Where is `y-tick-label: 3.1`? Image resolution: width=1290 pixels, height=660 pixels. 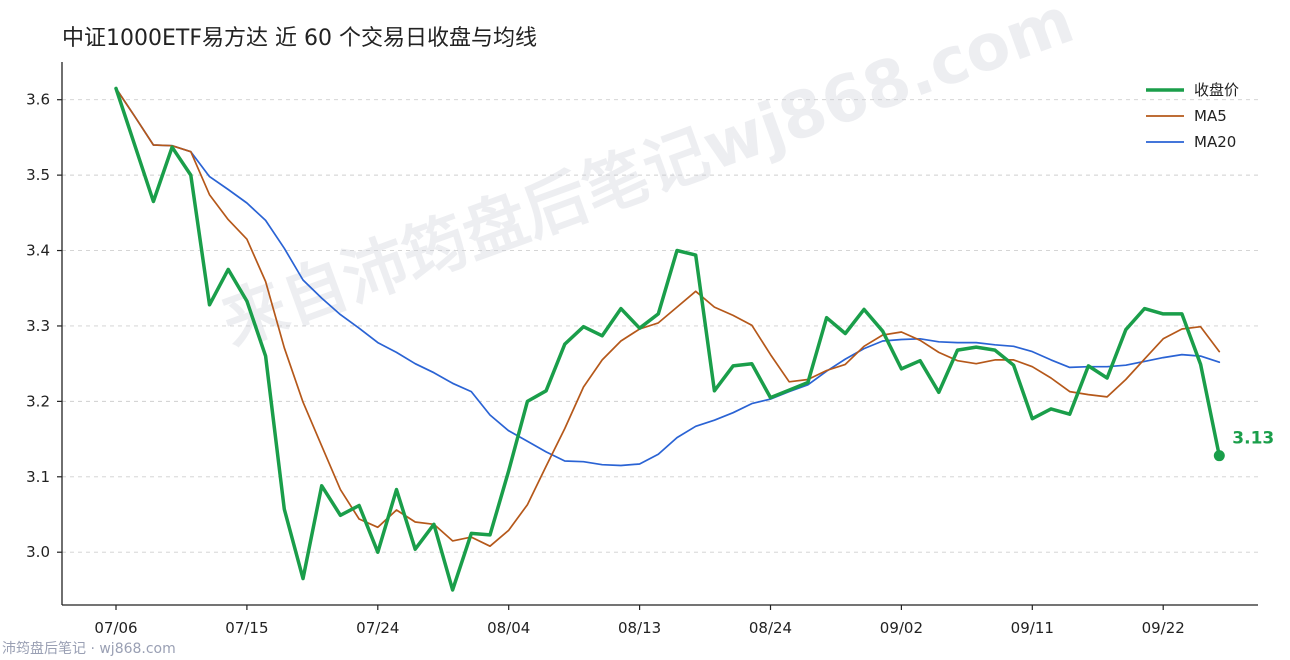 y-tick-label: 3.1 is located at coordinates (38, 477).